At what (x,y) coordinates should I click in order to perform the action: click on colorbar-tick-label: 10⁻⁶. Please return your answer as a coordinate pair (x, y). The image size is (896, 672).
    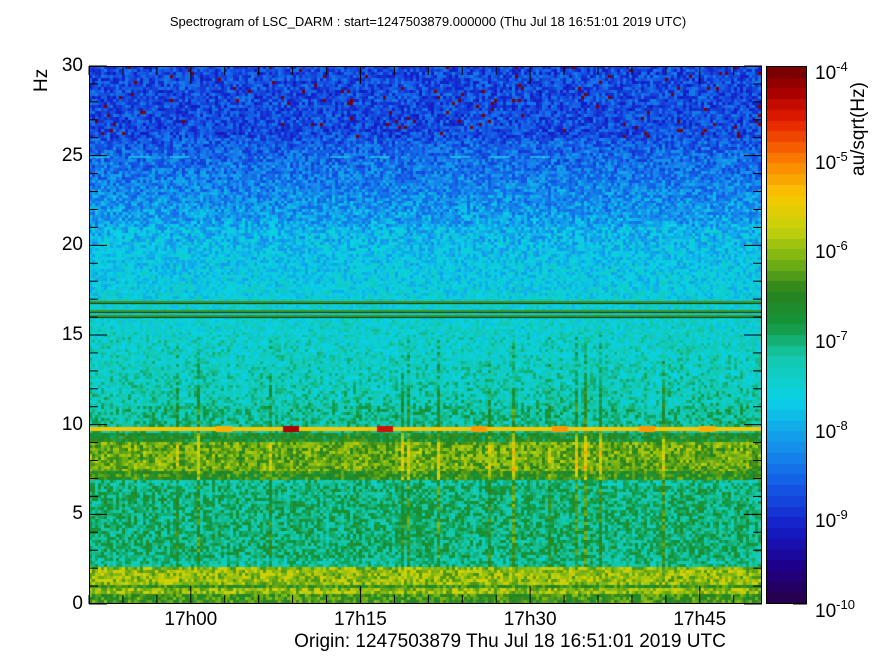
    Looking at the image, I should click on (831, 249).